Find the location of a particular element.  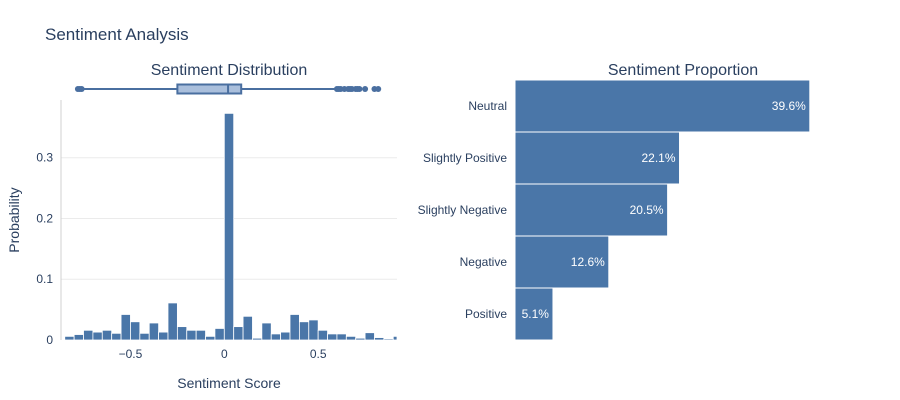

category-label: Negative is located at coordinates (484, 262).